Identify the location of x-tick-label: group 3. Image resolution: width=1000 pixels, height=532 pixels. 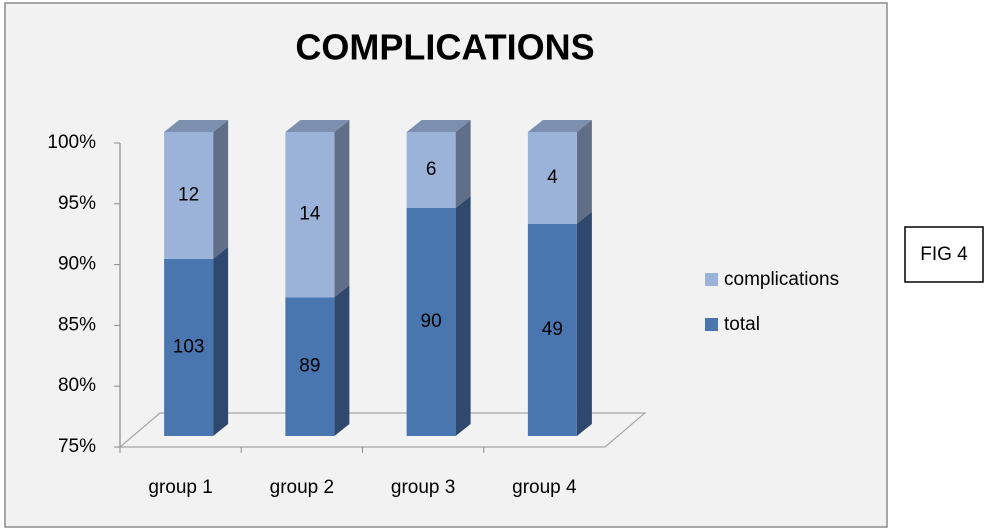
(423, 487).